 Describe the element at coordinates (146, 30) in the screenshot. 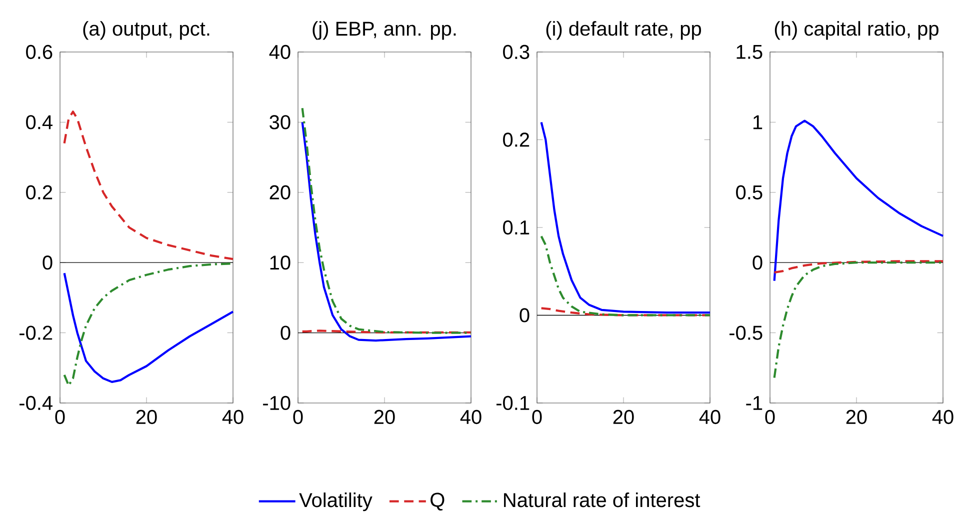

I see `chart-title: (a) output, pct.` at that location.